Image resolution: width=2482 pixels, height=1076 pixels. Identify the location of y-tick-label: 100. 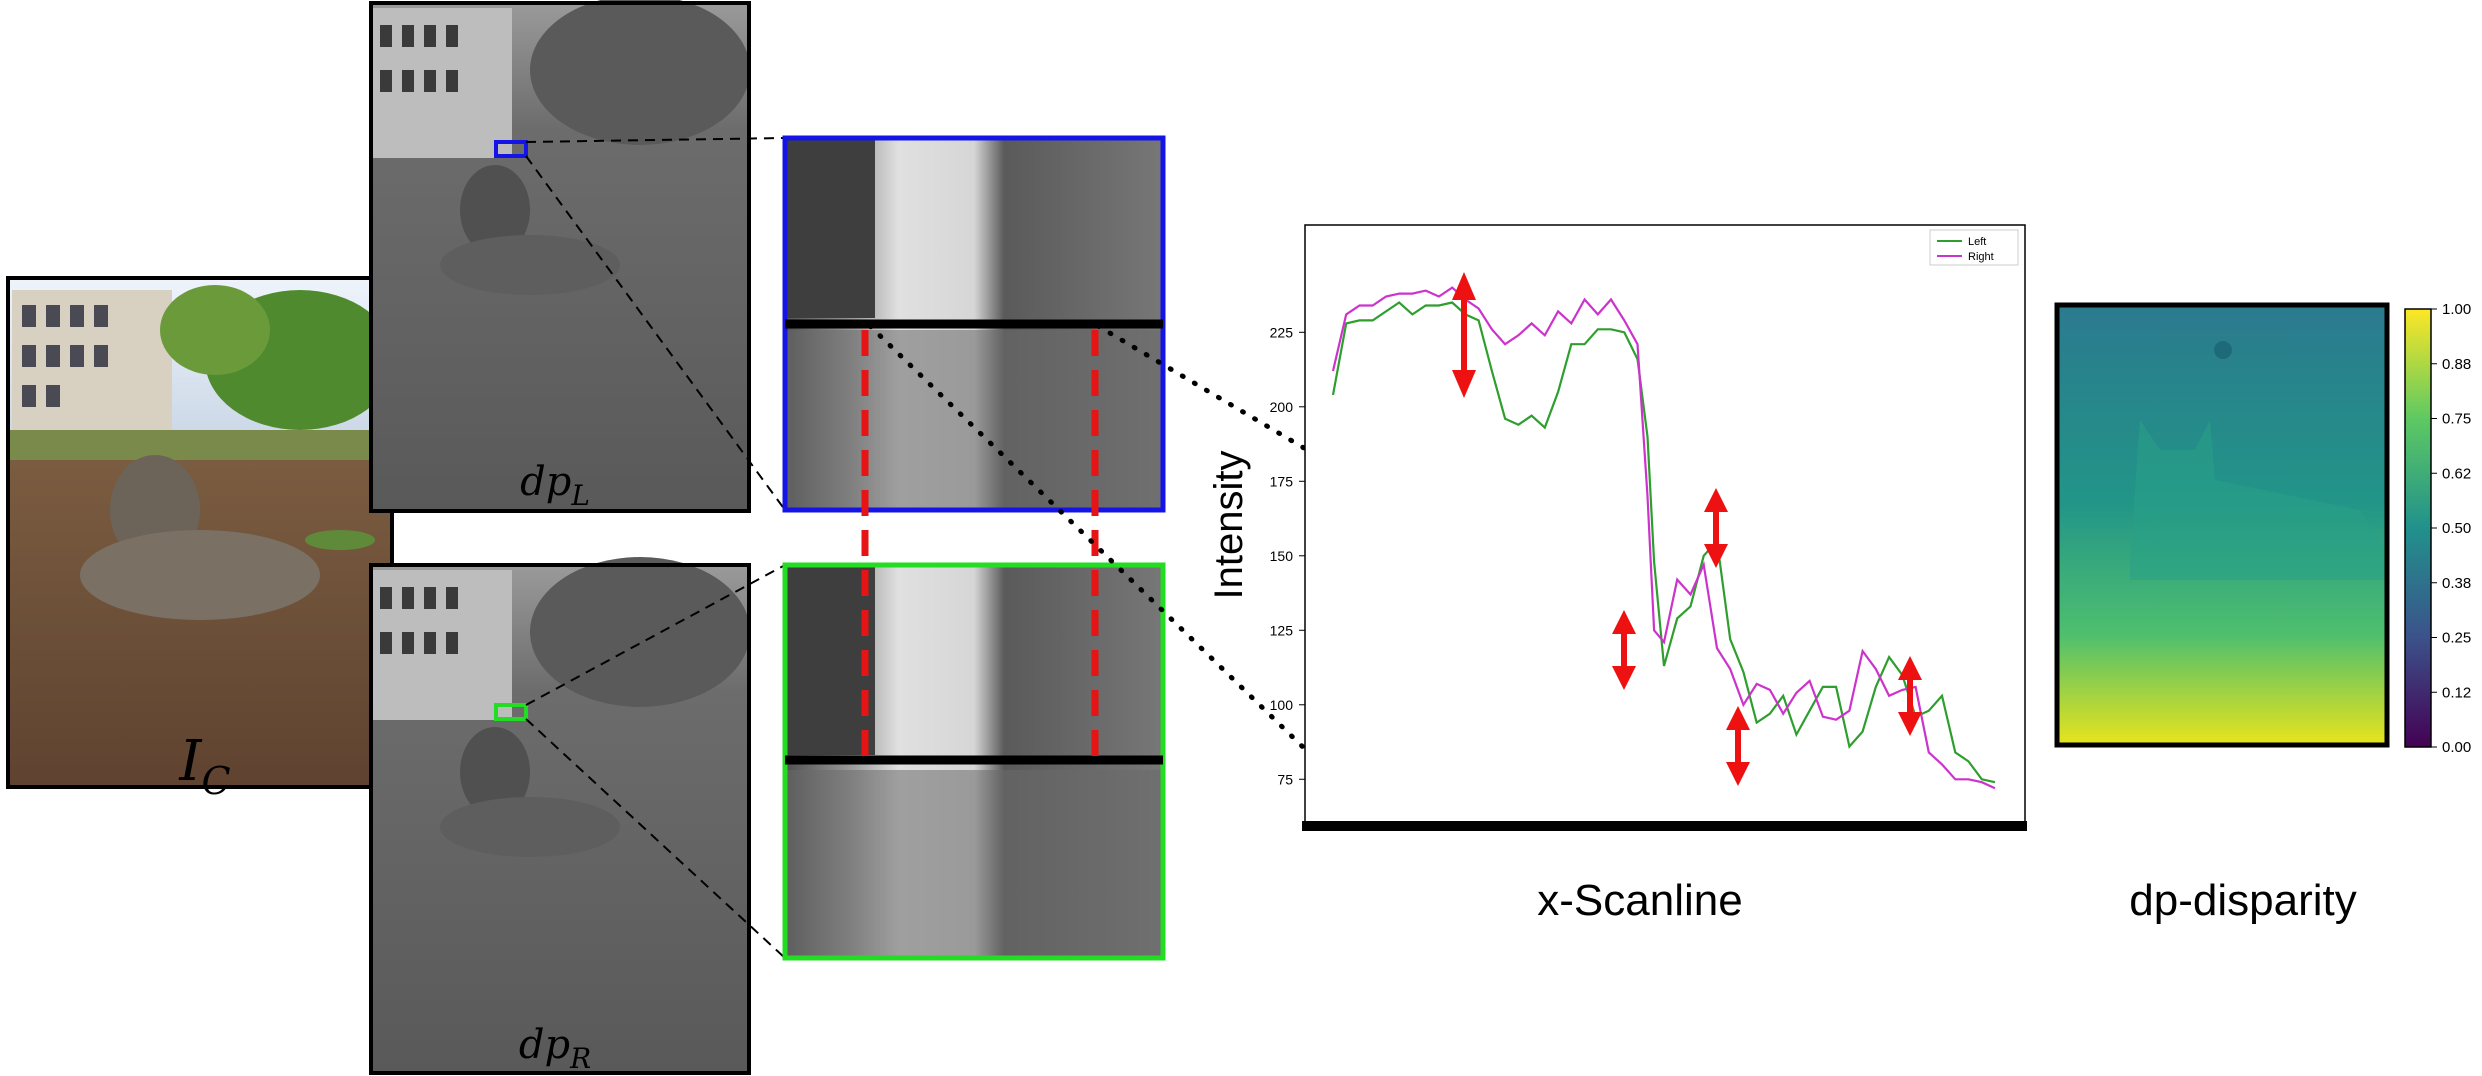
(1282, 705).